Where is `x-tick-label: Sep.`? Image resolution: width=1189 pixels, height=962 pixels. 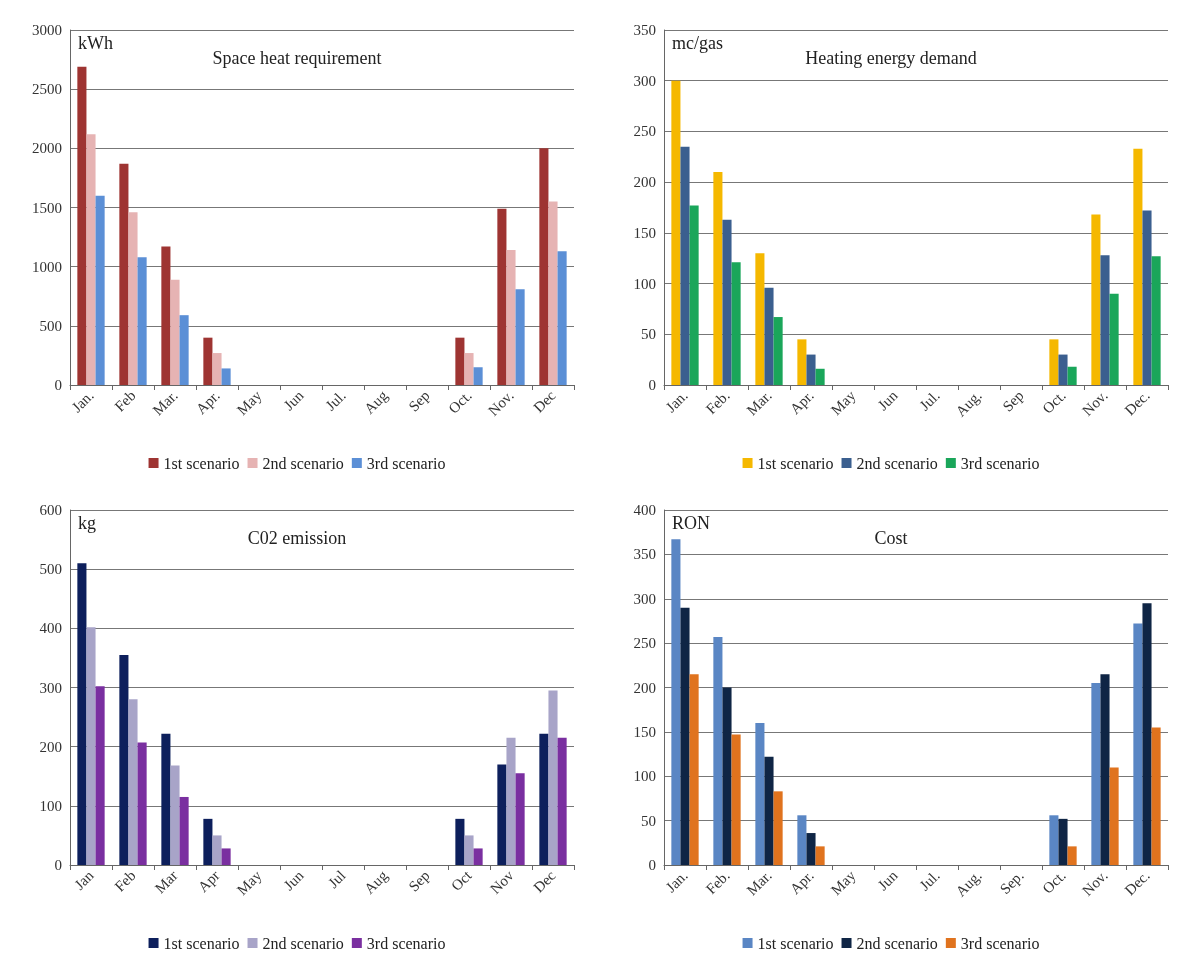
x-tick-label: Sep. is located at coordinates (1011, 882).